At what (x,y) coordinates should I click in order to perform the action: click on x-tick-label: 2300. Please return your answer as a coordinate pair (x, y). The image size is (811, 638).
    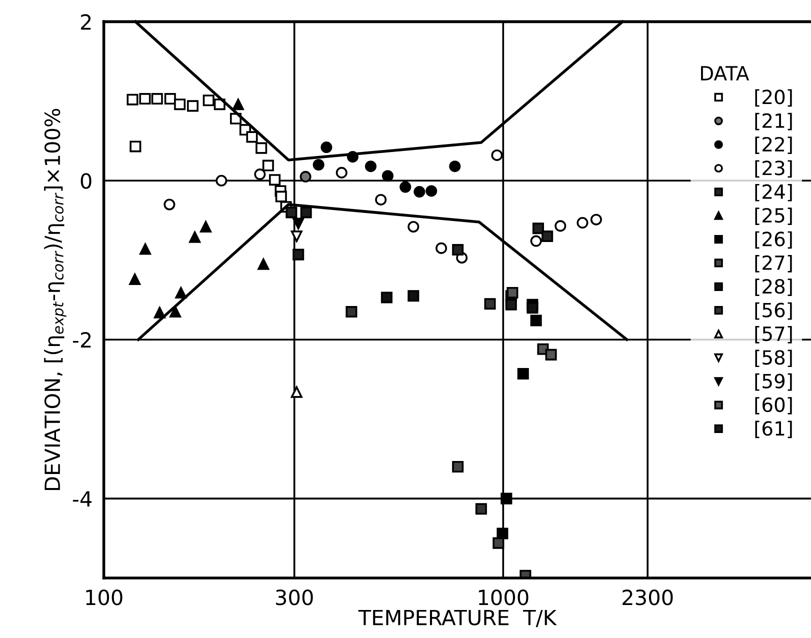
    Looking at the image, I should click on (647, 598).